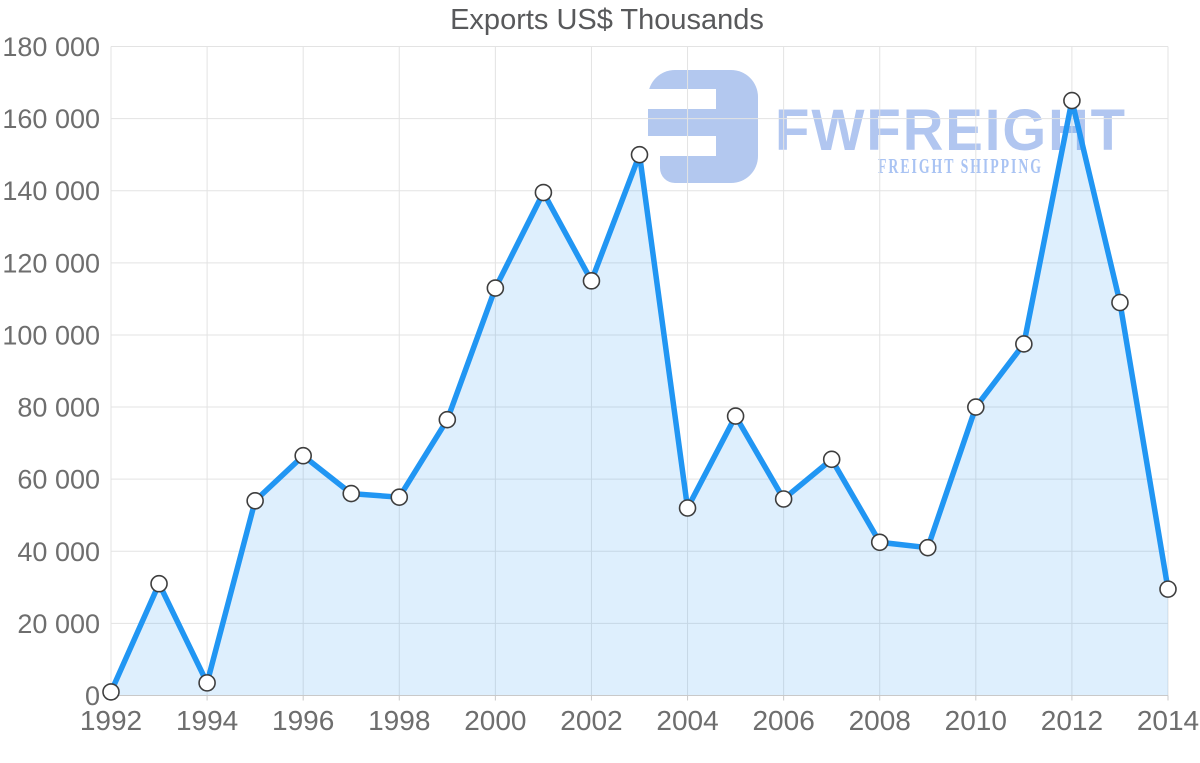  I want to click on y-axis-tick-label: 120 000, so click(51, 263).